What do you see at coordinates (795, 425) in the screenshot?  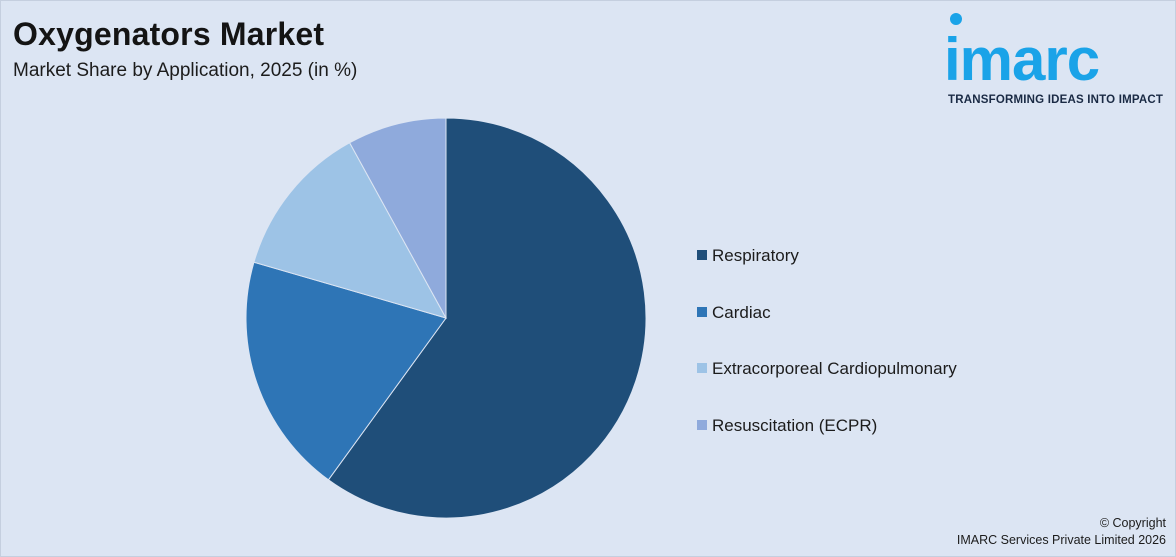 I see `legend-label: Resuscitation (ECPR)` at bounding box center [795, 425].